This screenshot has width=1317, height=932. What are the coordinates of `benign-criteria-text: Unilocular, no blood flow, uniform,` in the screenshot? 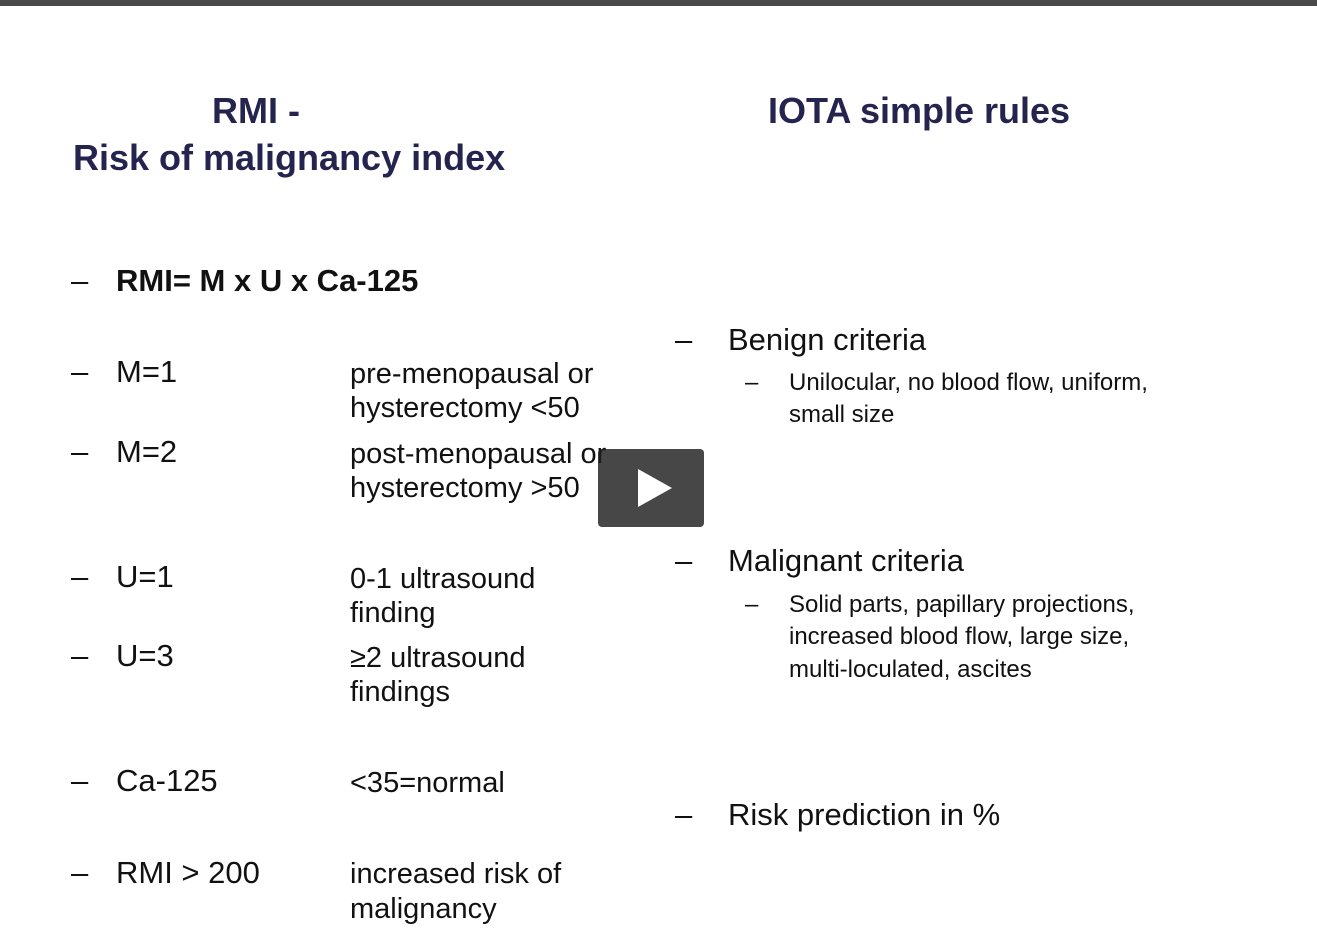 It's located at (968, 382).